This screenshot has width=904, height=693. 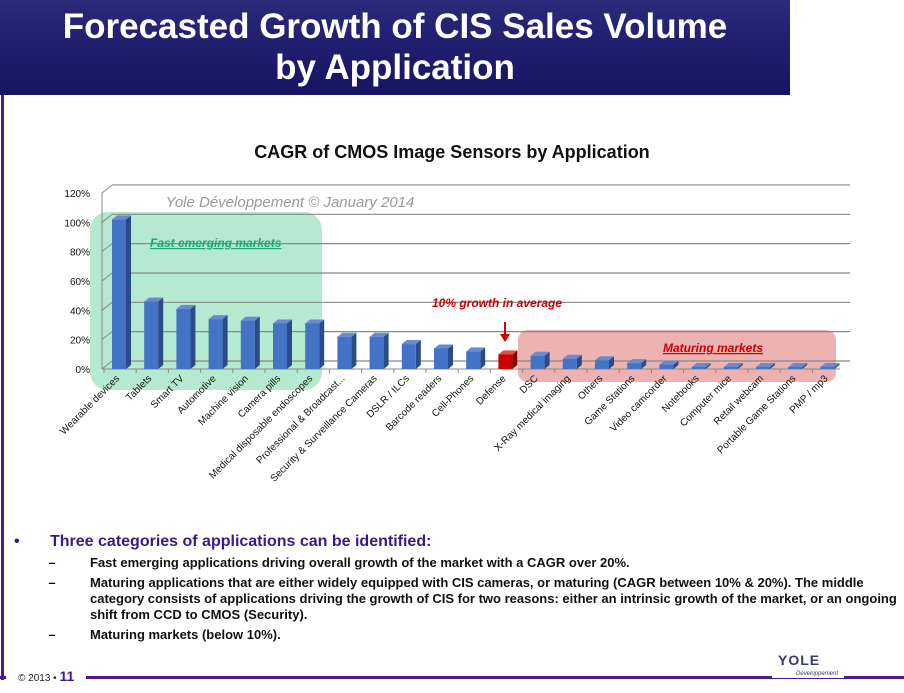 I want to click on y-tick-label: 0%, so click(x=83, y=370).